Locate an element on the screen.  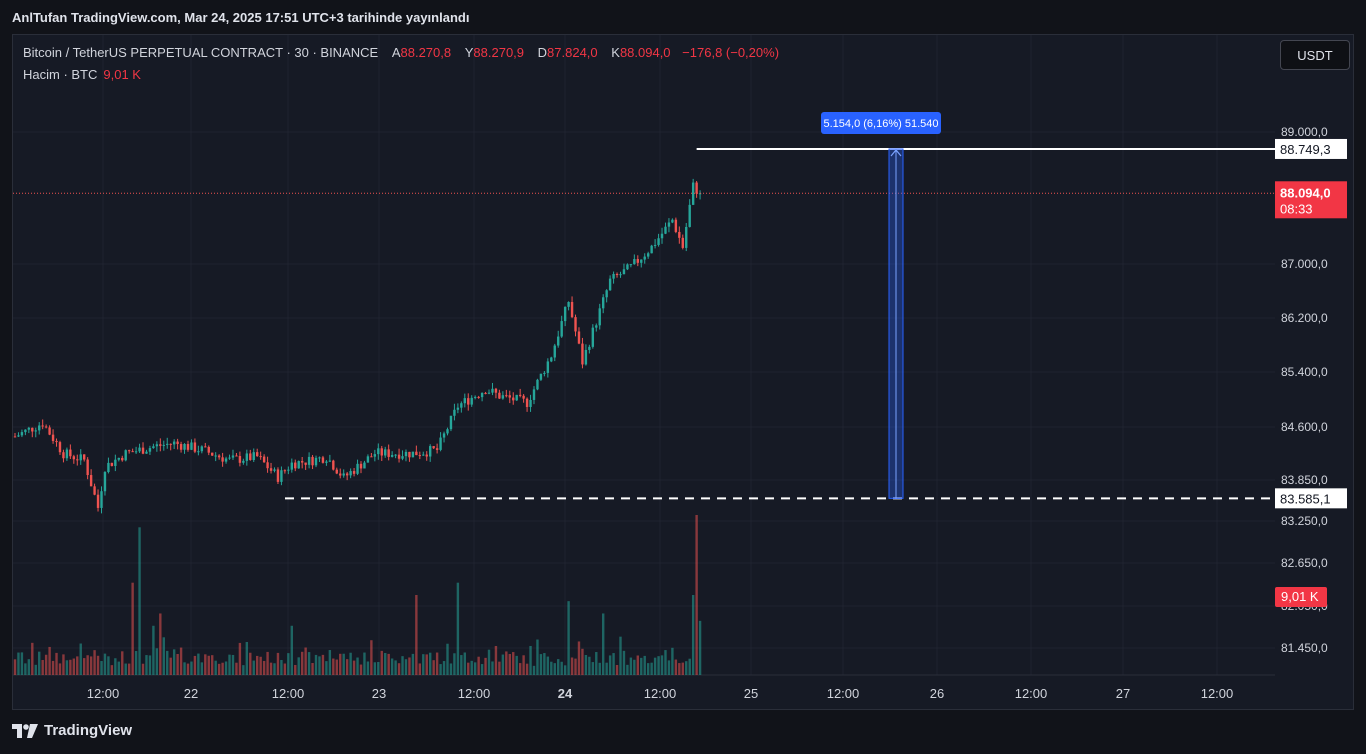
high-price-tag: 88.749,3 is located at coordinates (1305, 149).